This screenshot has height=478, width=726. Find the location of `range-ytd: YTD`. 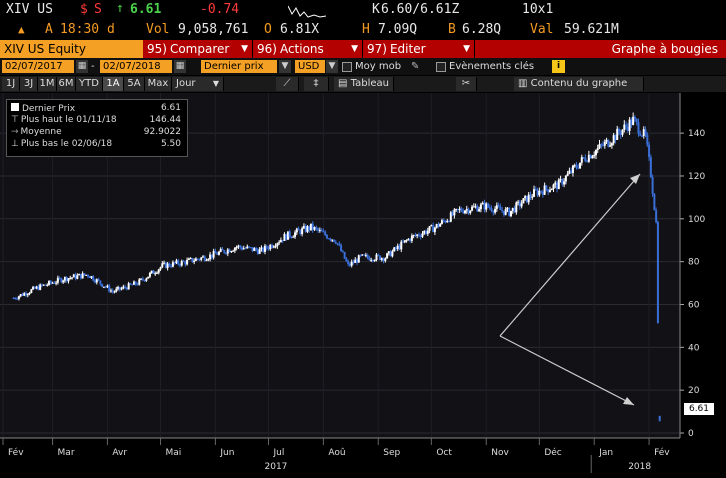

range-ytd: YTD is located at coordinates (89, 84).